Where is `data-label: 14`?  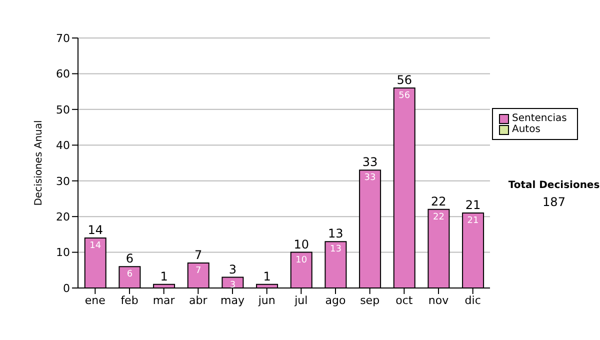 data-label: 14 is located at coordinates (96, 246).